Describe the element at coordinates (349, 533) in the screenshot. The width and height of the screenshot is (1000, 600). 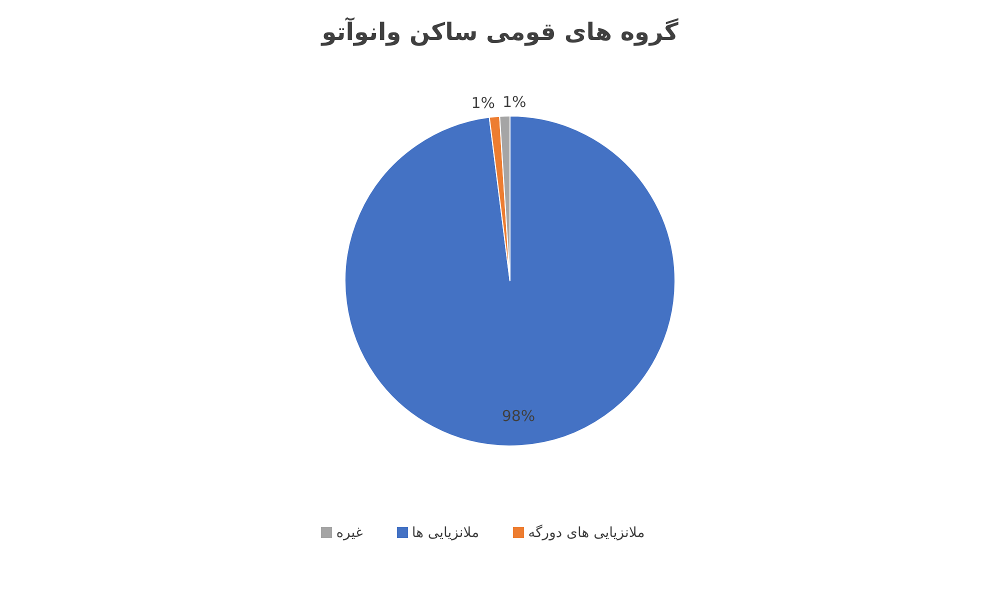
I see `legend-label: غیره` at that location.